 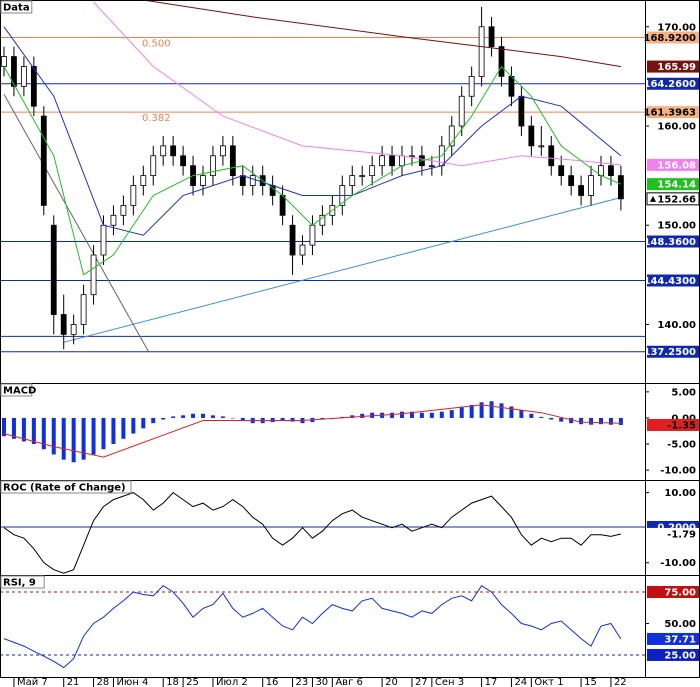 I want to click on price-label: 160.00, so click(x=676, y=127).